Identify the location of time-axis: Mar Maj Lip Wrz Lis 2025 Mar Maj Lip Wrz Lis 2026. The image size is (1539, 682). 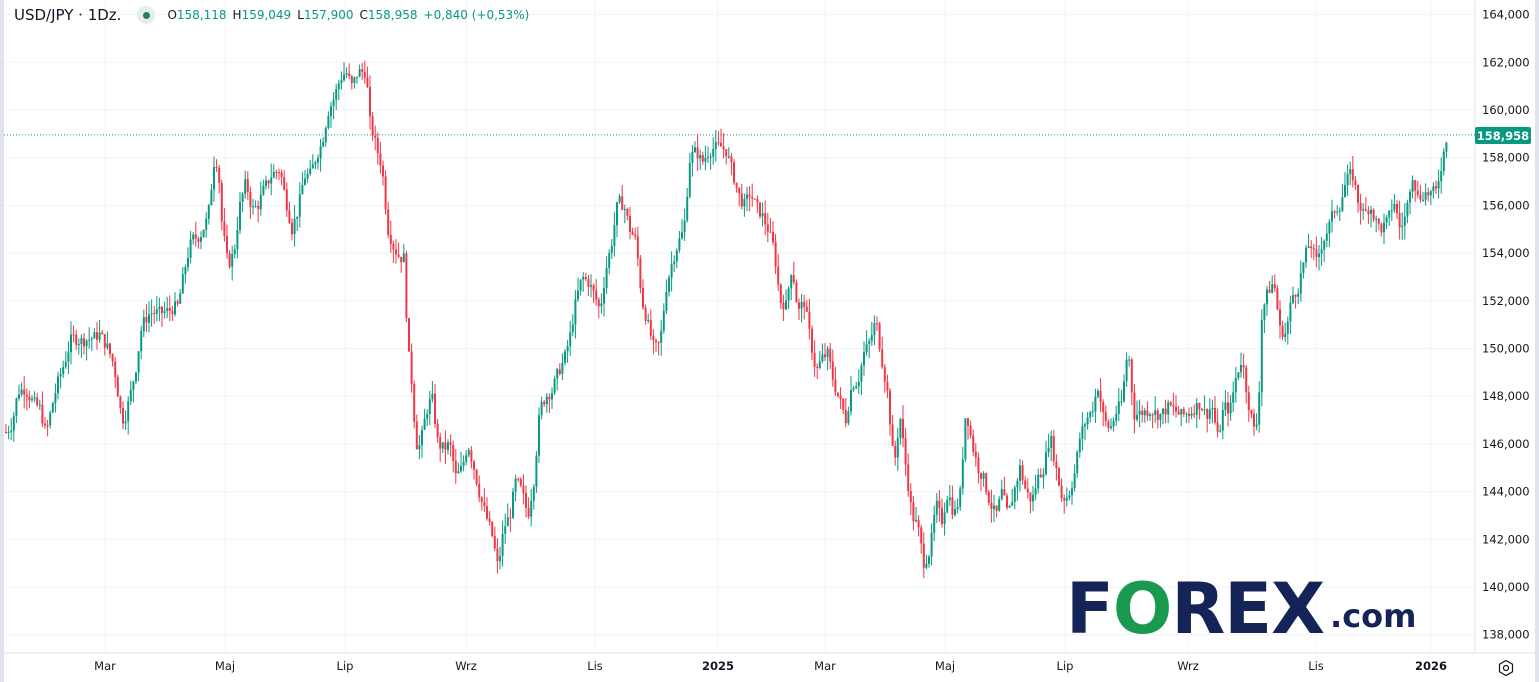
(770, 666).